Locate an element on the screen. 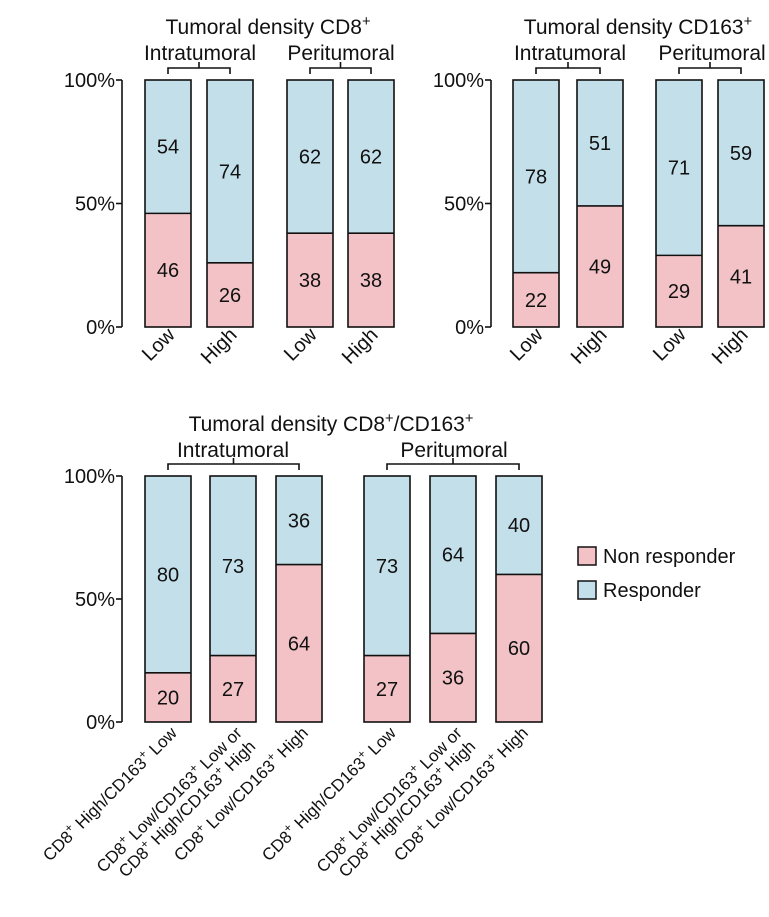 This screenshot has height=917, width=769. value-label-non-responder: 64 is located at coordinates (299, 644).